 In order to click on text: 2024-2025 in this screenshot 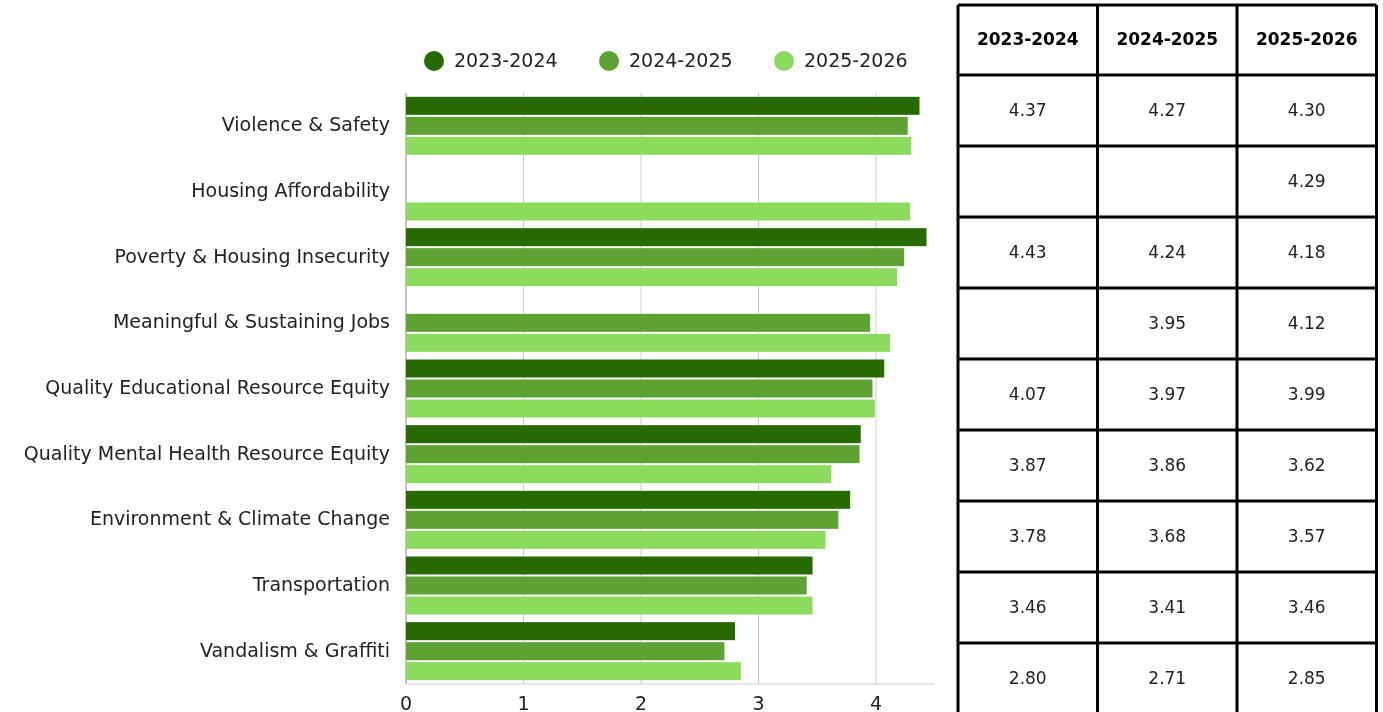, I will do `click(1167, 39)`.